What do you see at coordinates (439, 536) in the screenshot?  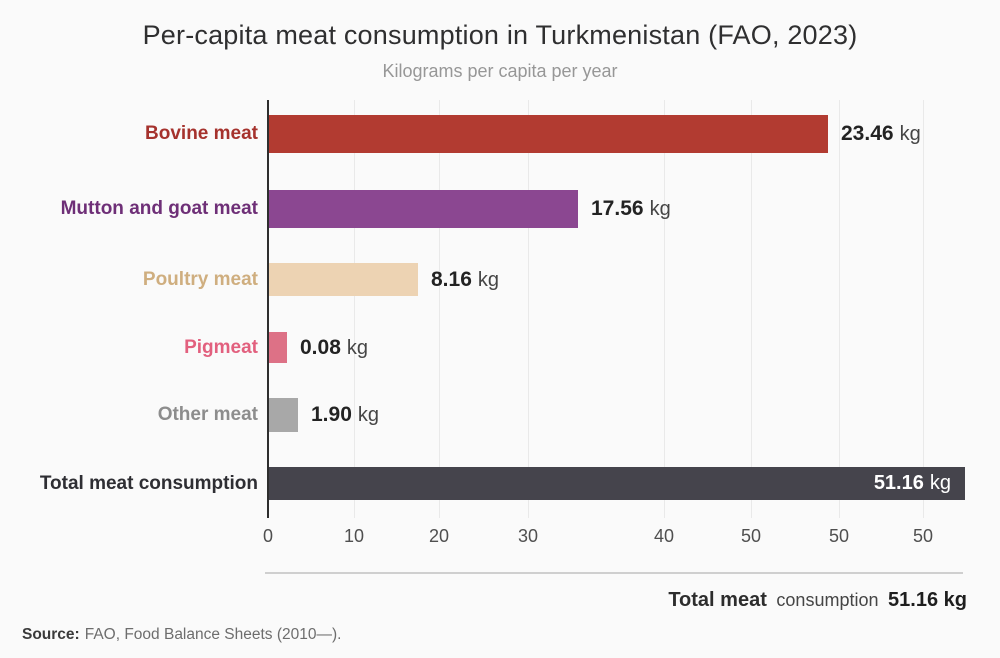 I see `x-tick-label: 20` at bounding box center [439, 536].